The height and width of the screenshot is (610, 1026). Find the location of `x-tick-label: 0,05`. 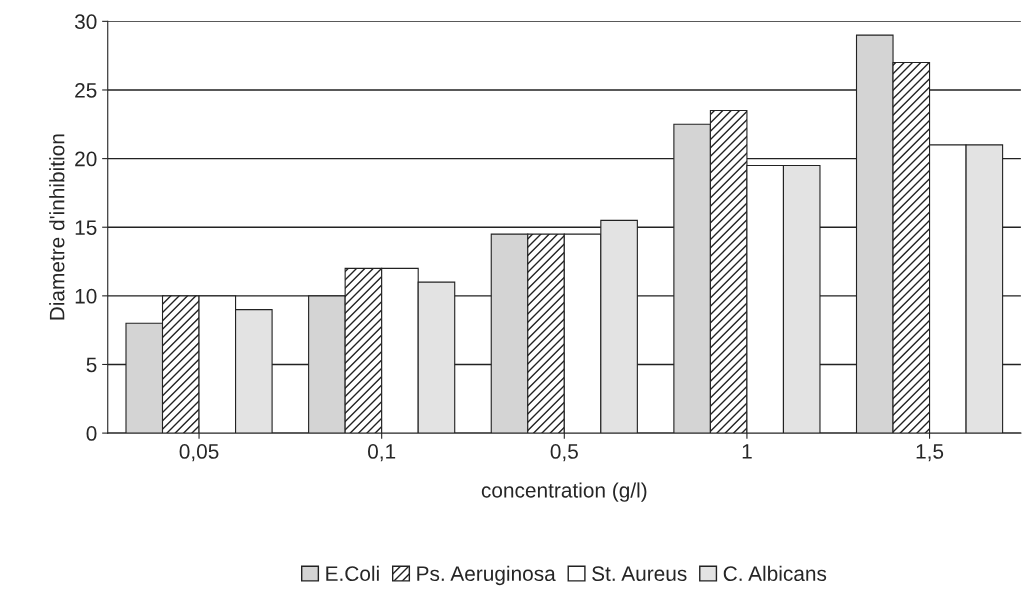

x-tick-label: 0,05 is located at coordinates (199, 453).